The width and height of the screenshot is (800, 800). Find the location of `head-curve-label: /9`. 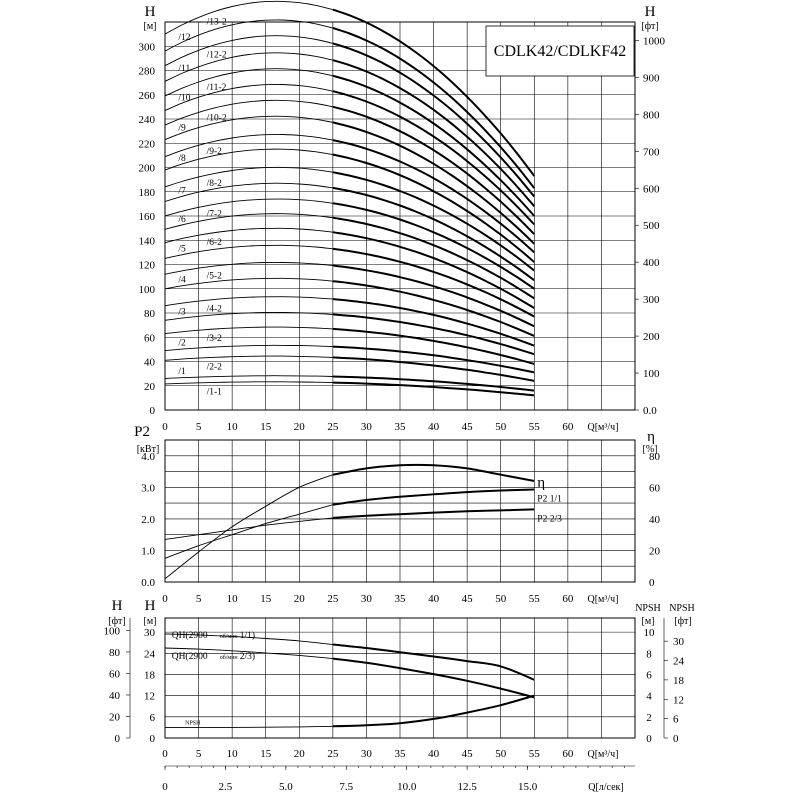

head-curve-label: /9 is located at coordinates (182, 128).